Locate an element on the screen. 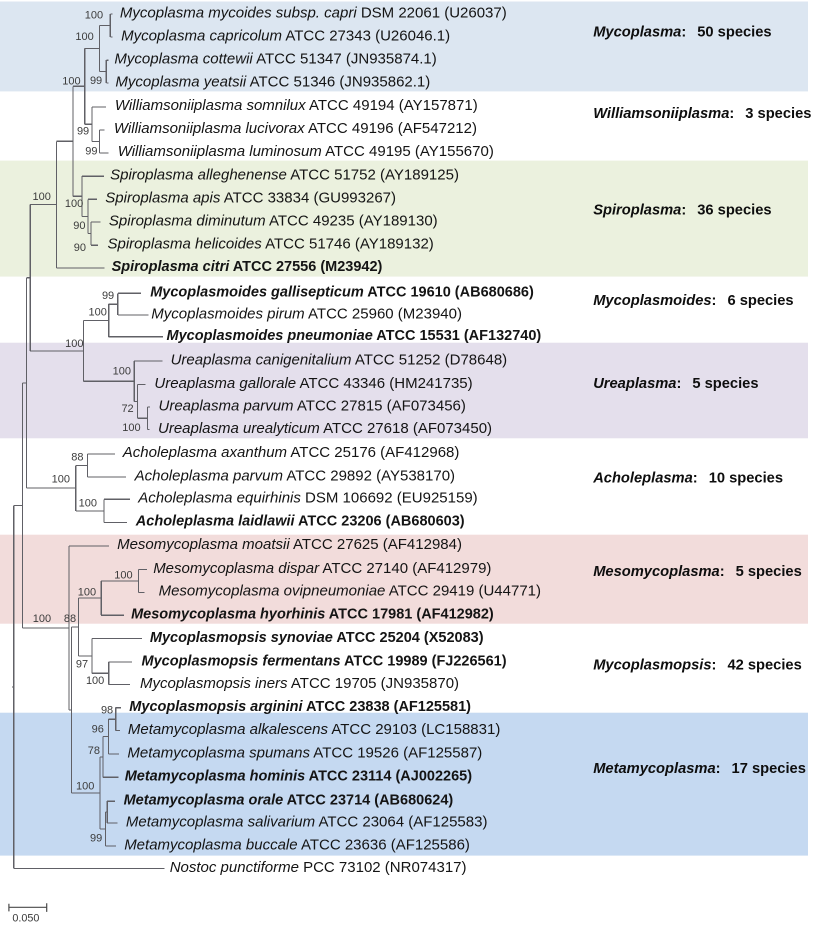 The height and width of the screenshot is (929, 831). svg-text:Acholeplasma:10 species: Acholeplasma: 10 species is located at coordinates (687, 479).